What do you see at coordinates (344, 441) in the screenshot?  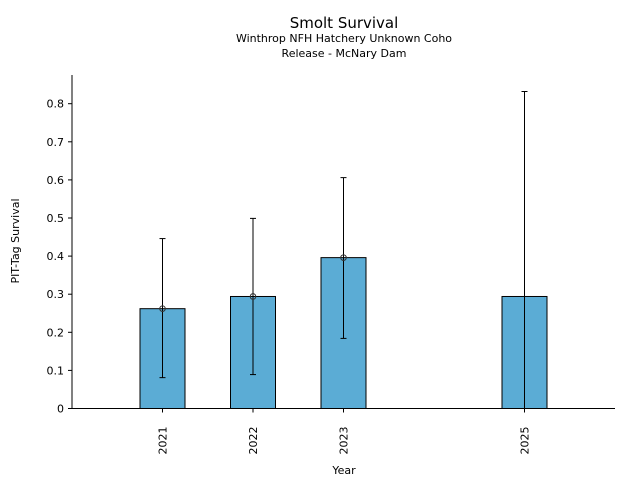 I see `x-tick-label: 2023` at bounding box center [344, 441].